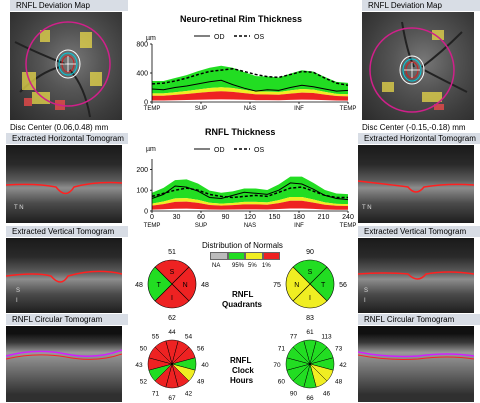 This screenshot has width=480, height=403. I want to click on distribution-swatch-green, so click(236, 256).